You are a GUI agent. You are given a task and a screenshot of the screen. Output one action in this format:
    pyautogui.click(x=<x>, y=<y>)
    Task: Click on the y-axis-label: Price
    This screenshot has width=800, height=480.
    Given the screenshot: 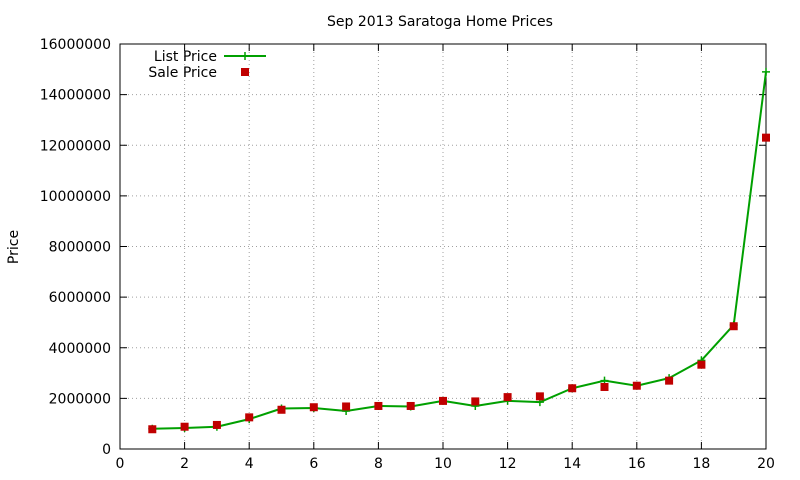 What is the action you would take?
    pyautogui.click(x=14, y=247)
    